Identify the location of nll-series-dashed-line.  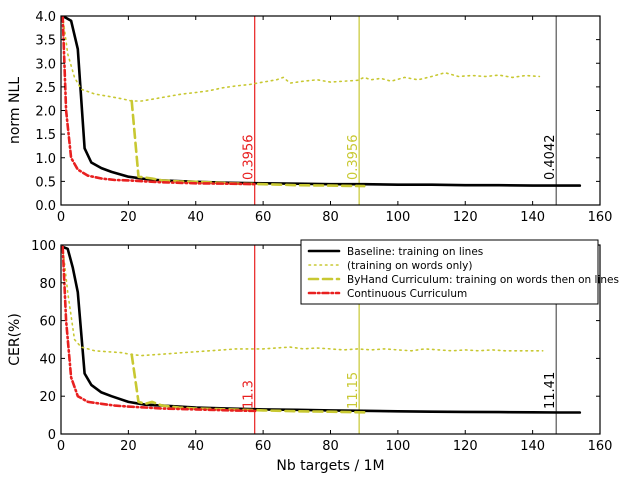
(248, 143).